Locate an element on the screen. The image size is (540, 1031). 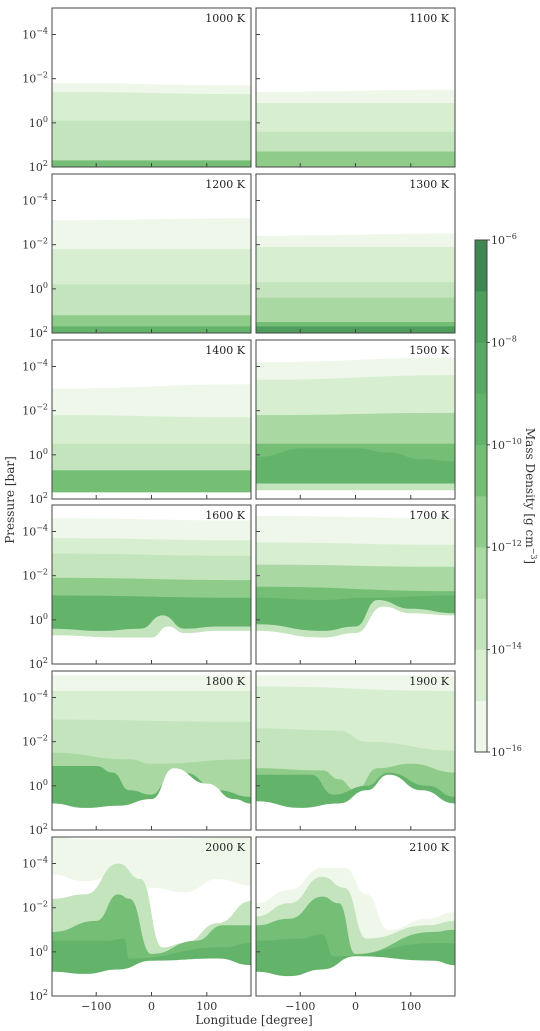
x-axis-label: Longitude [degree] is located at coordinates (253, 1020).